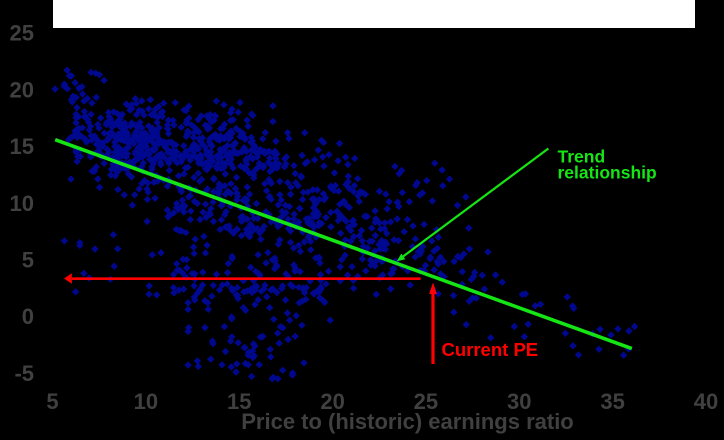  Describe the element at coordinates (612, 401) in the screenshot. I see `svg-text: 35` at that location.